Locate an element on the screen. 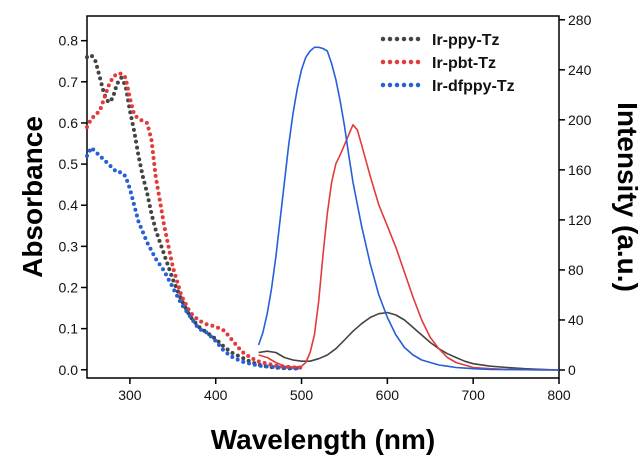 This screenshot has height=457, width=640. y2-tick-label: 120 is located at coordinates (580, 220).